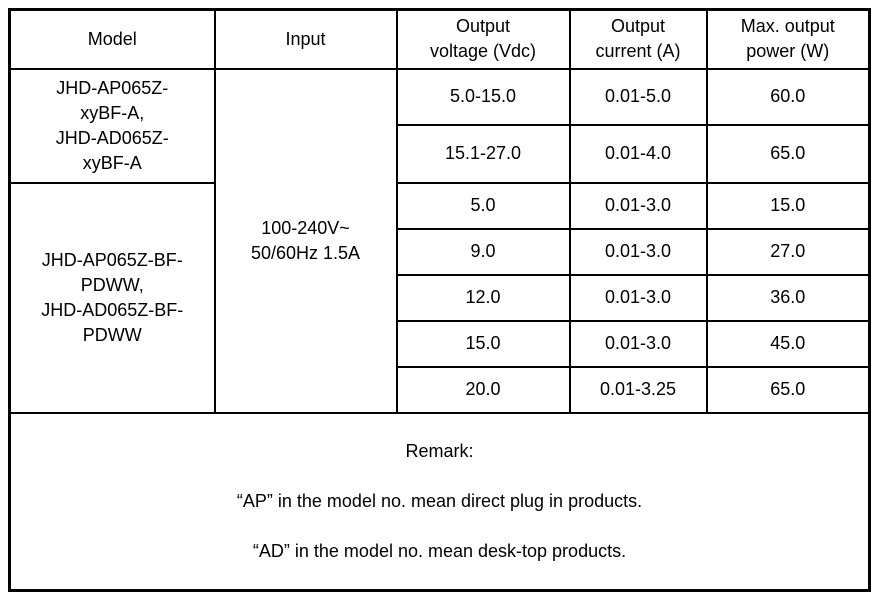 The image size is (875, 592). I want to click on model-group-2-cell: JHD-AP065Z-BF- PDWW, JHD-AD065Z-BF- PDWW, so click(112, 297).